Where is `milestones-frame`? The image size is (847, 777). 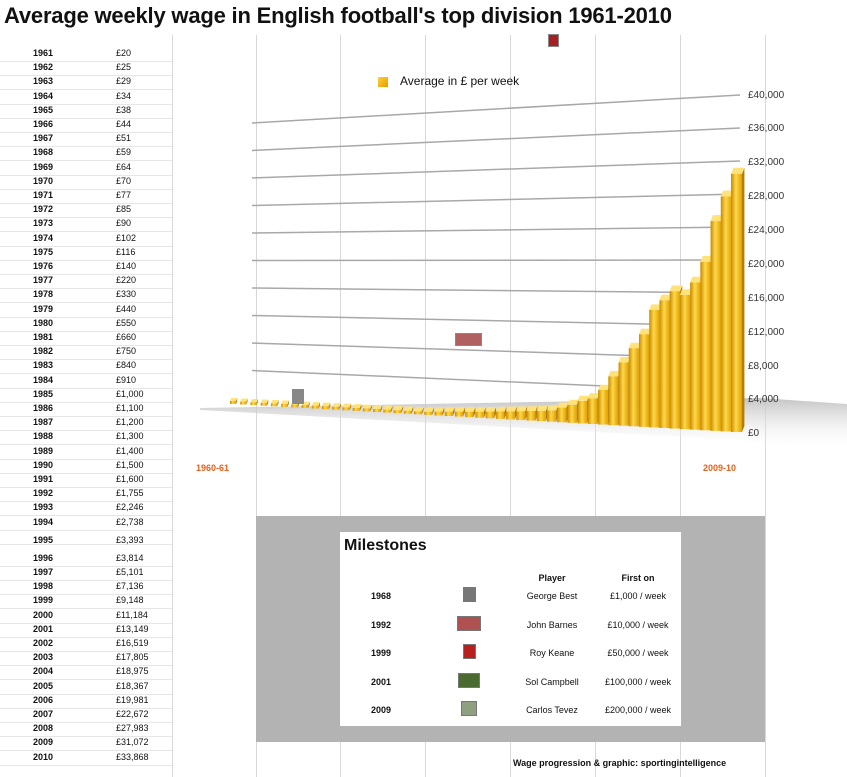 milestones-frame is located at coordinates (298, 629).